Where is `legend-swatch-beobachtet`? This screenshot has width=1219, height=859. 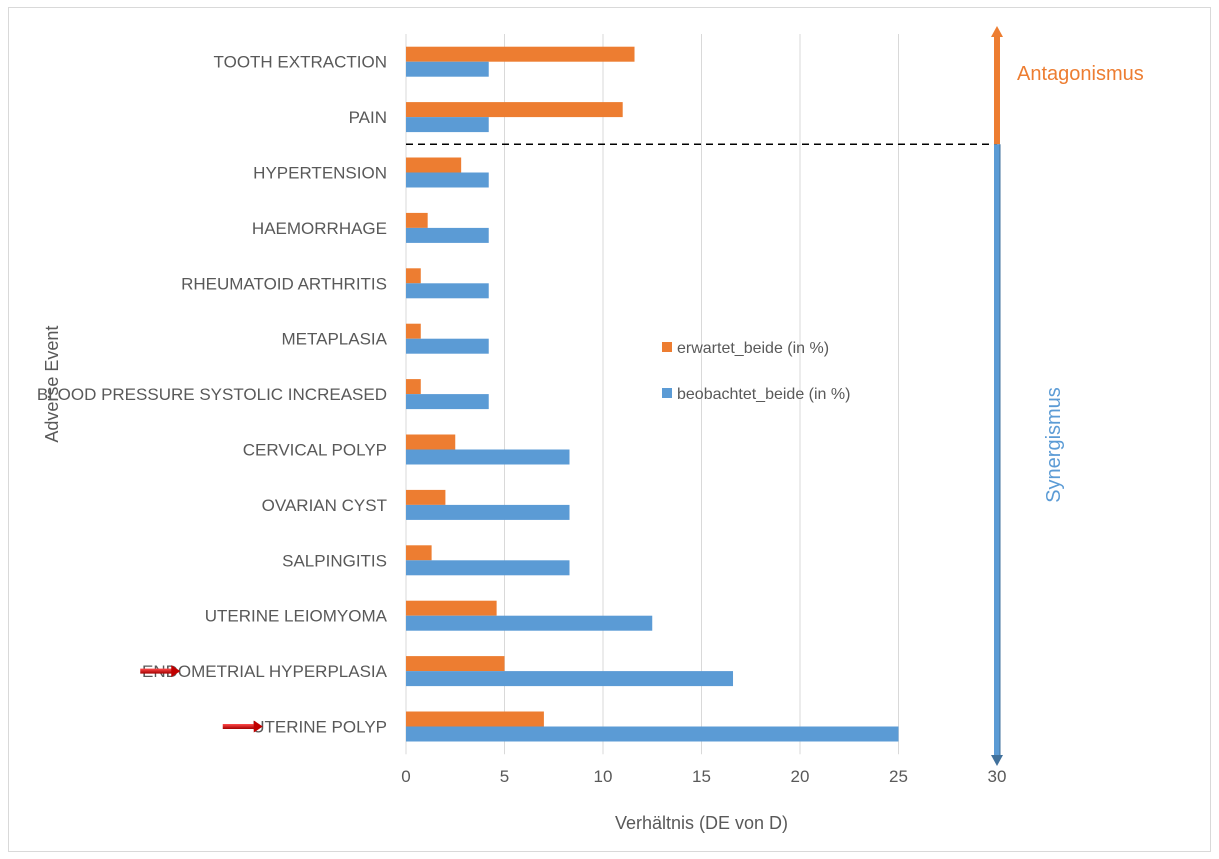
legend-swatch-beobachtet is located at coordinates (667, 393).